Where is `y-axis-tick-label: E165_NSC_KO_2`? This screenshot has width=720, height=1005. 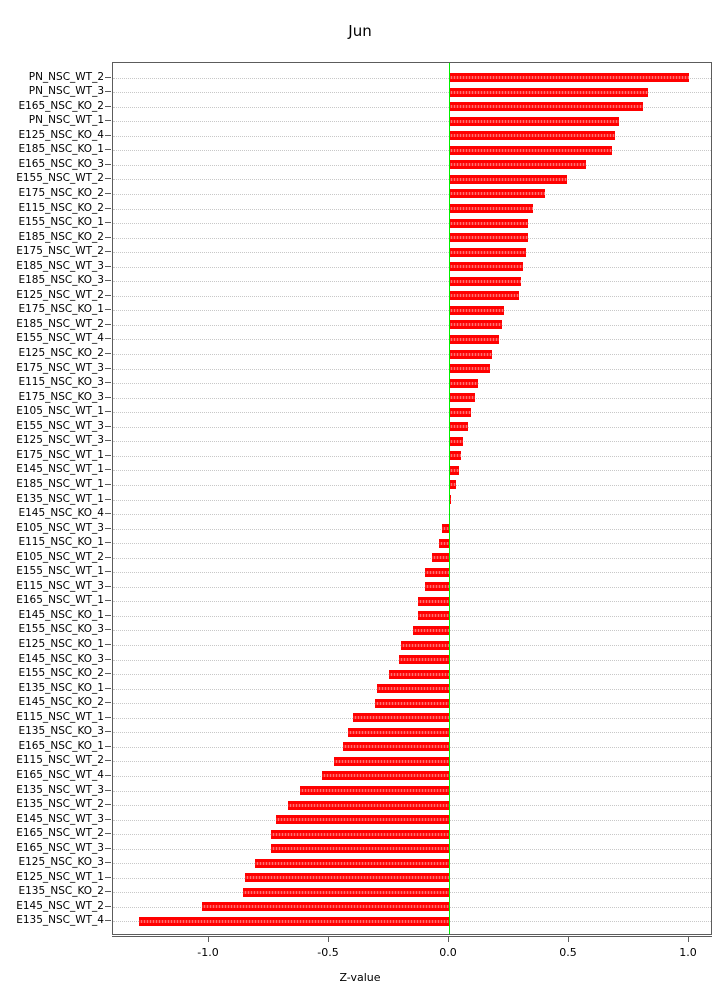
y-axis-tick-label: E165_NSC_KO_2 is located at coordinates (61, 105).